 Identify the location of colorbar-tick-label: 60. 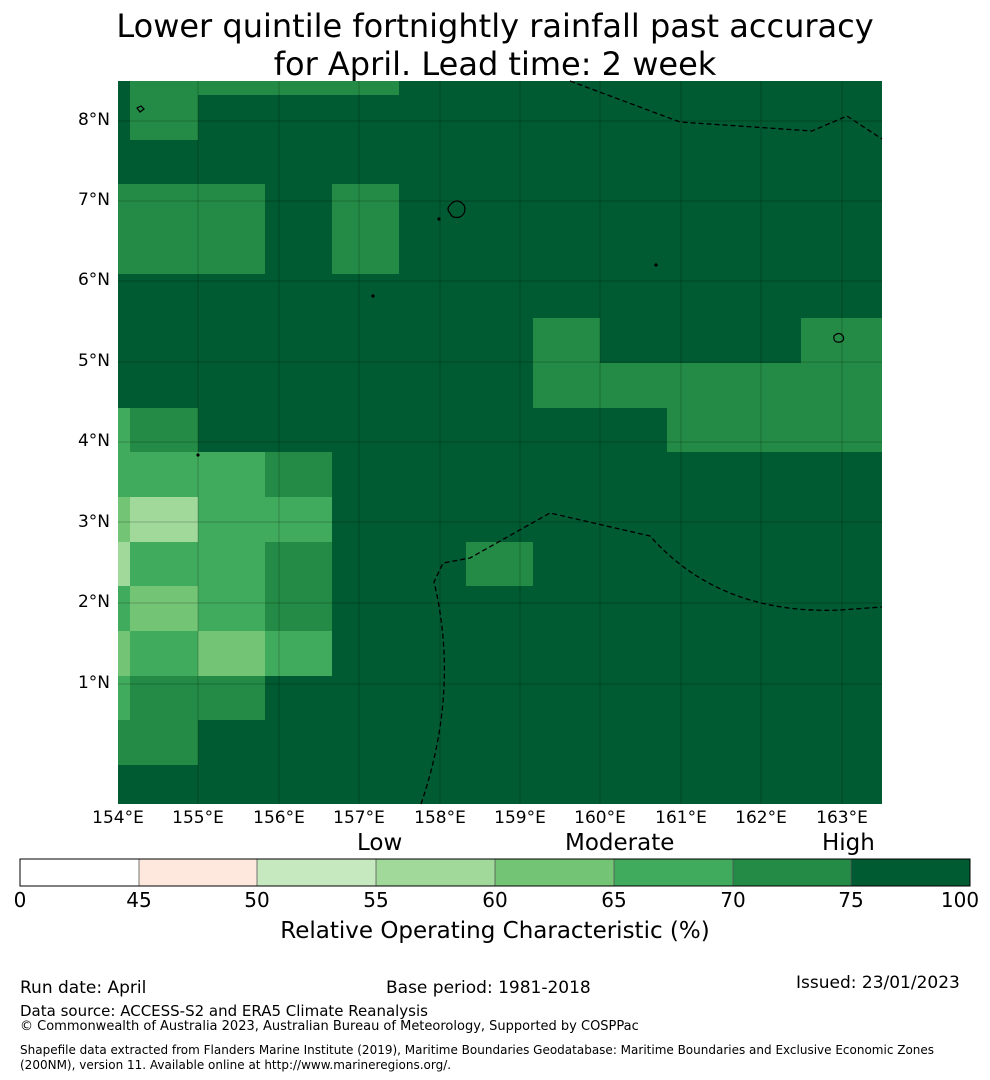
(495, 900).